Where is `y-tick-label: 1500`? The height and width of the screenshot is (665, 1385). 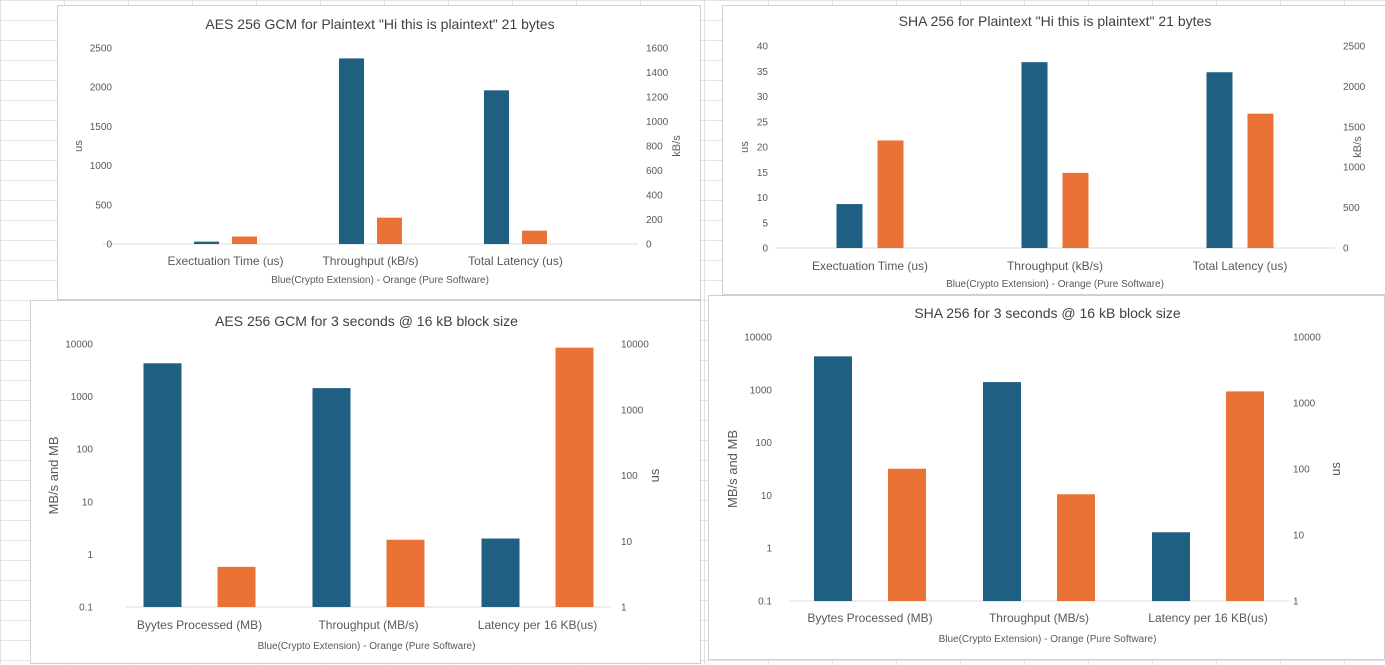 y-tick-label: 1500 is located at coordinates (101, 127).